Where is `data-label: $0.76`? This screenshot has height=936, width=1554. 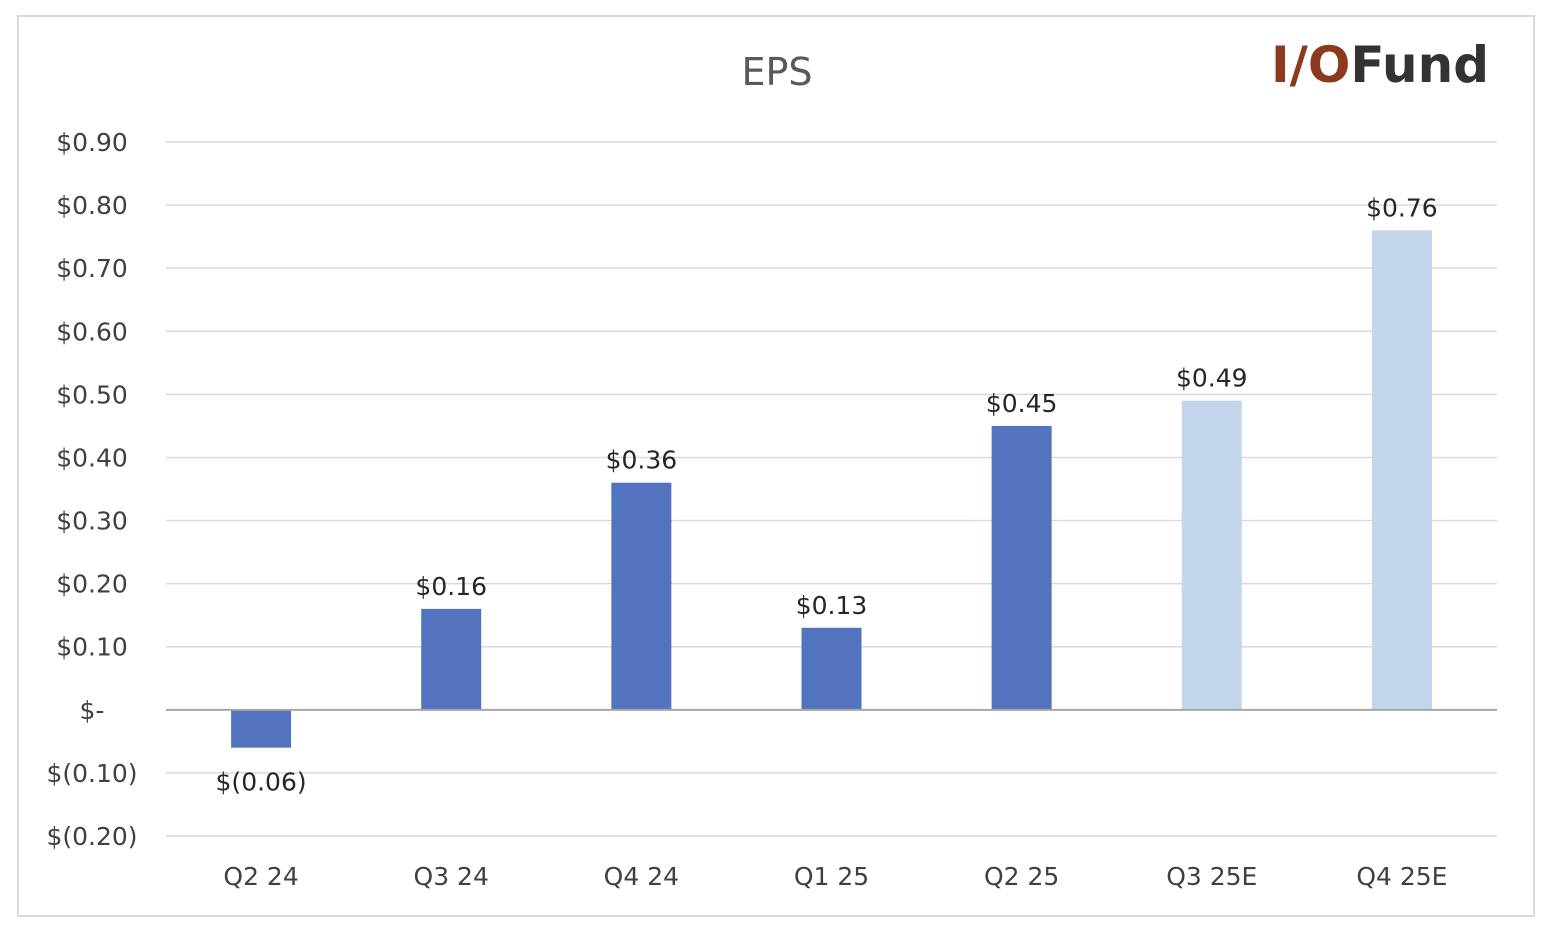
data-label: $0.76 is located at coordinates (1402, 207).